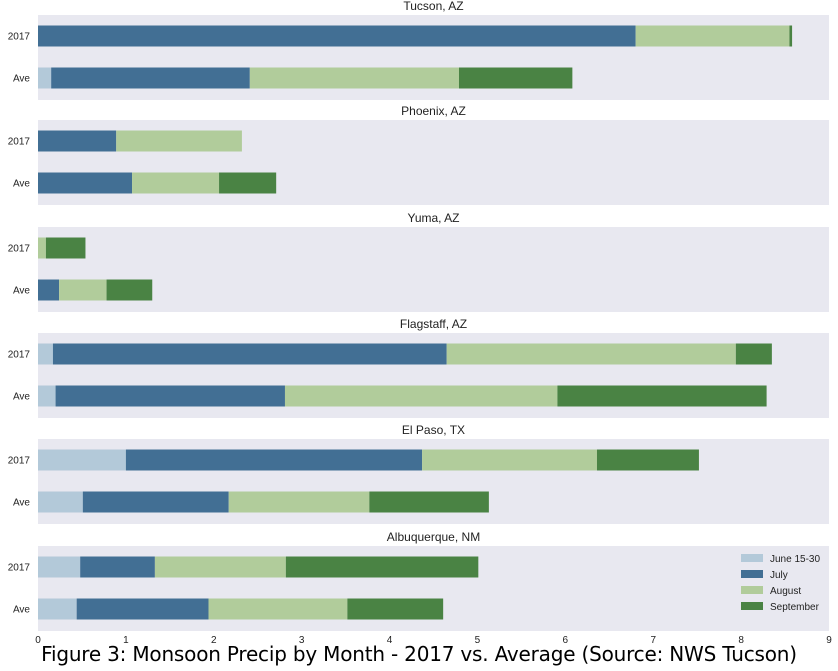 The image size is (838, 671). I want to click on panel-title: Phoenix, AZ, so click(433, 111).